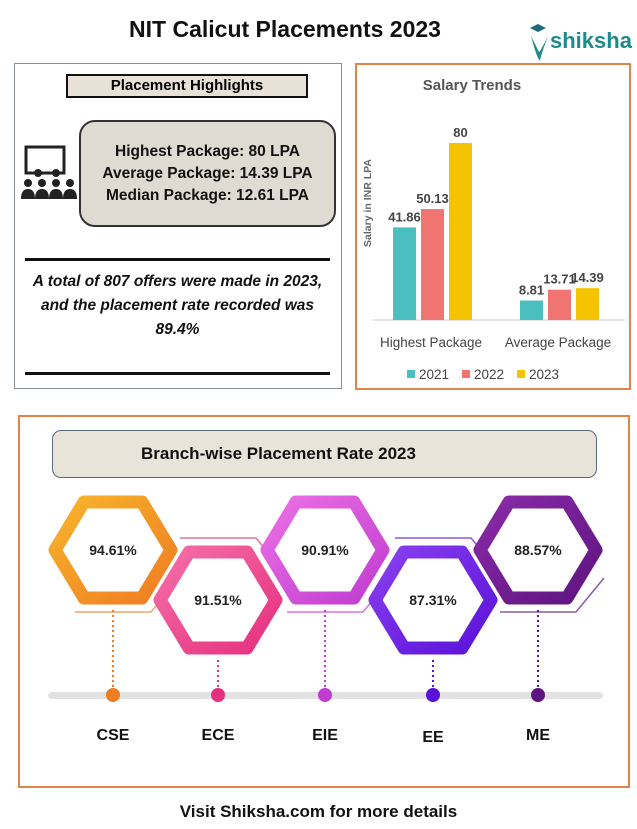 The width and height of the screenshot is (637, 829). I want to click on branch-label-cse: CSE, so click(113, 735).